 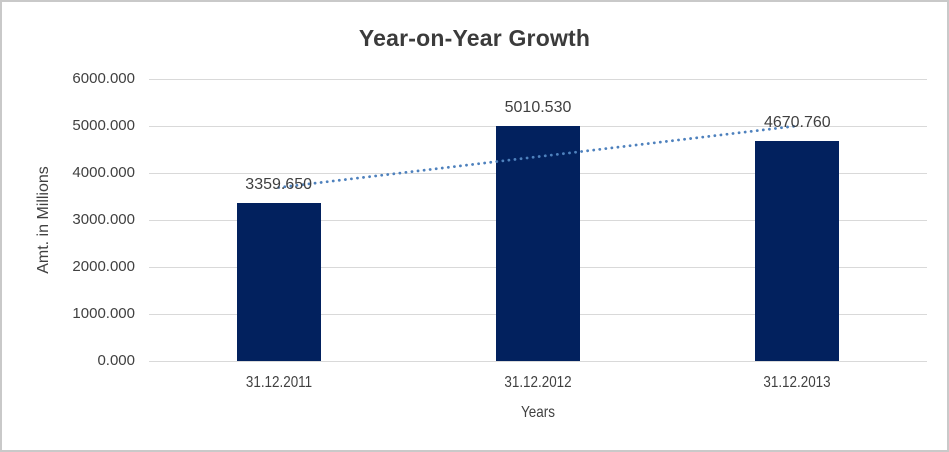 What do you see at coordinates (103, 78) in the screenshot?
I see `y-axis-tick-label: 6000.000` at bounding box center [103, 78].